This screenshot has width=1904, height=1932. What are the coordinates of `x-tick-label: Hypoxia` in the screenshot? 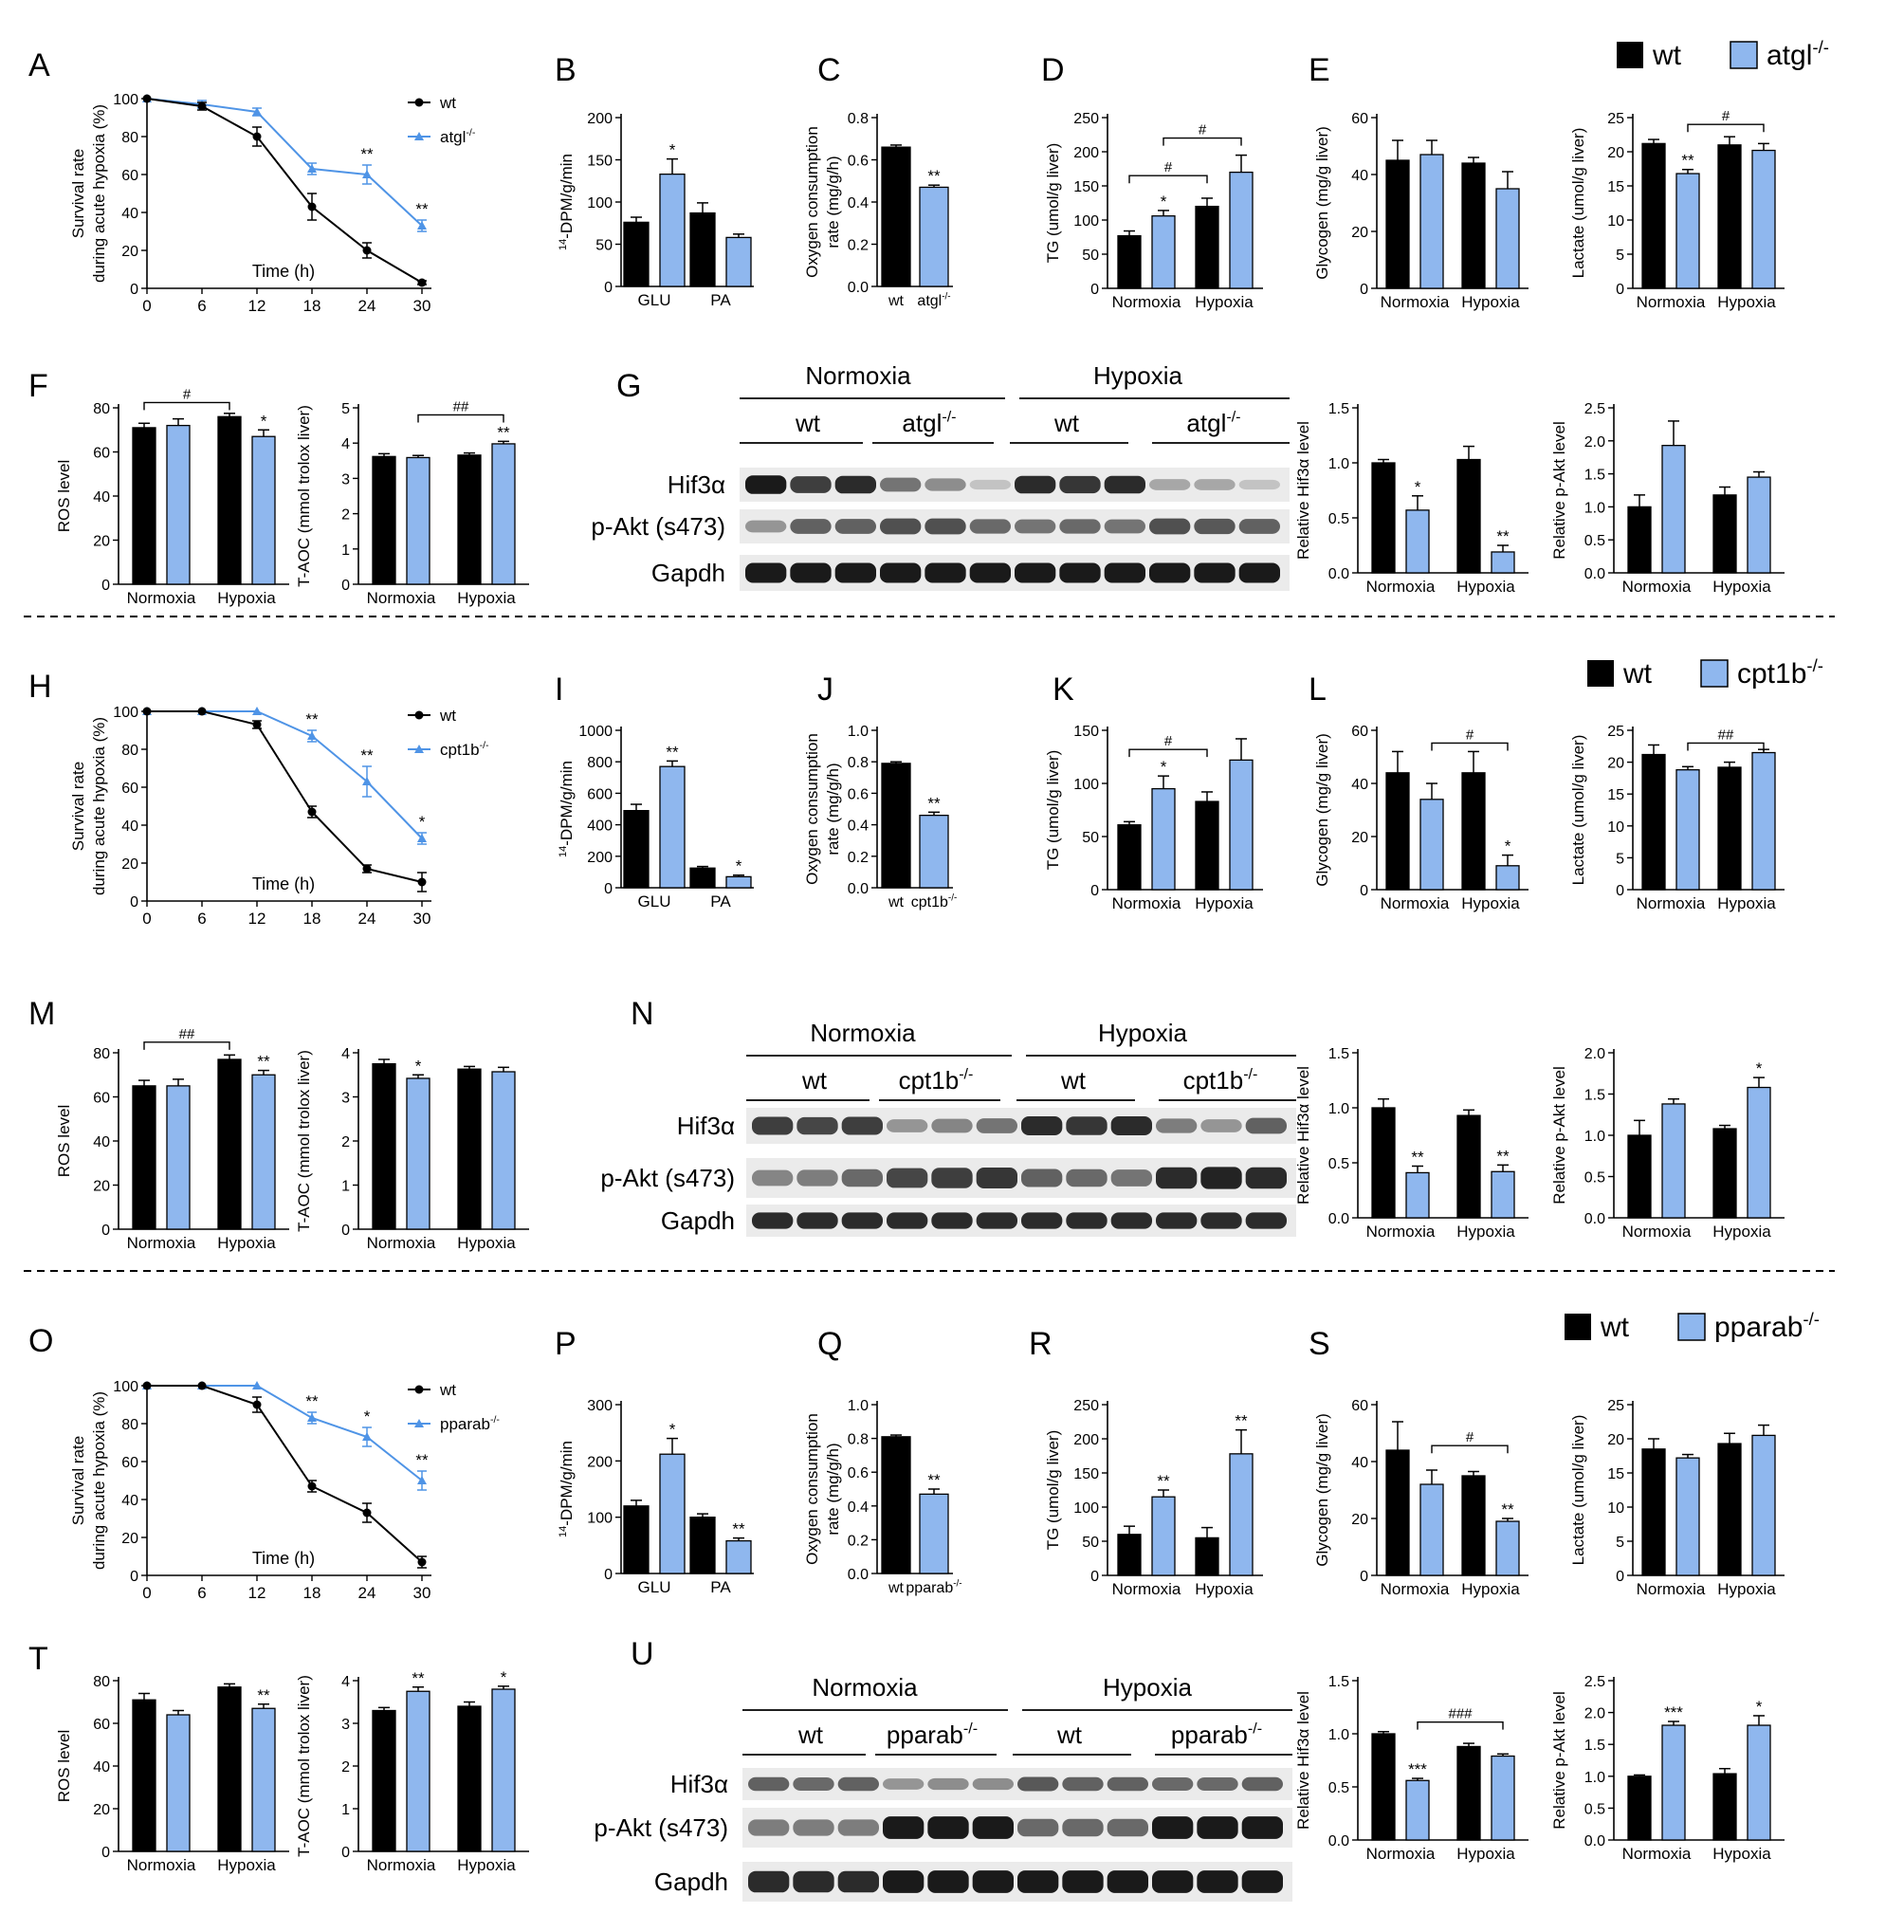 It's located at (1747, 903).